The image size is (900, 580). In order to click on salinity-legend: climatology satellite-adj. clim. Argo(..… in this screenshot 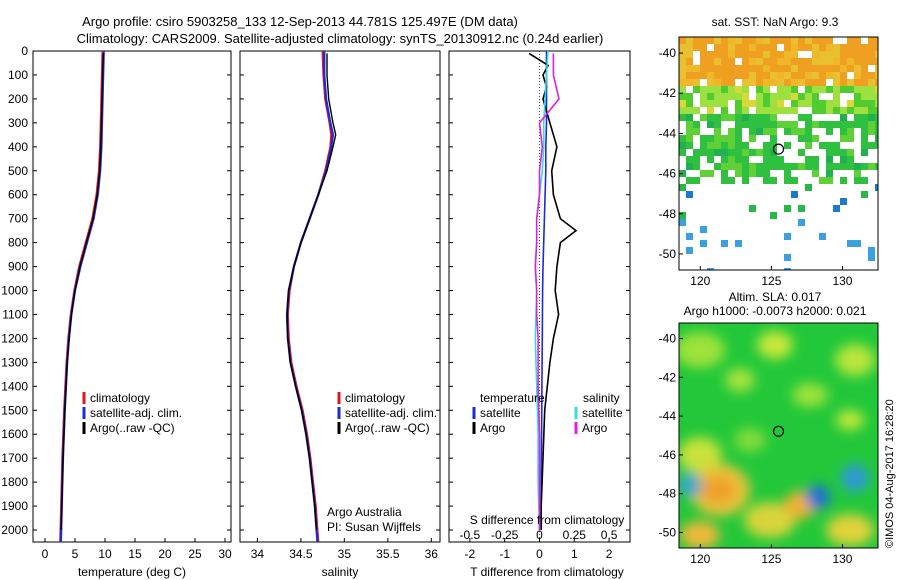, I will do `click(387, 413)`.